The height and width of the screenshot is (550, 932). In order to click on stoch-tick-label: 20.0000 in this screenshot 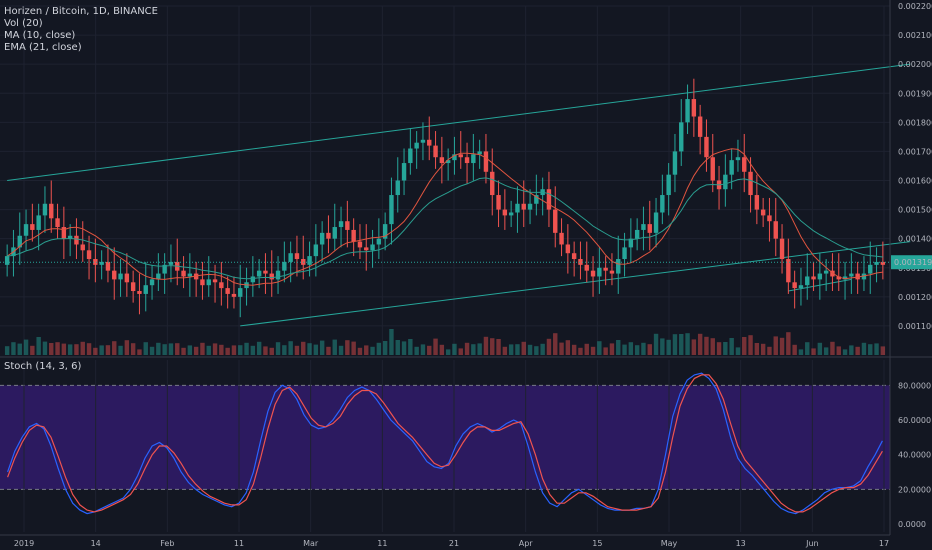, I will do `click(914, 489)`.